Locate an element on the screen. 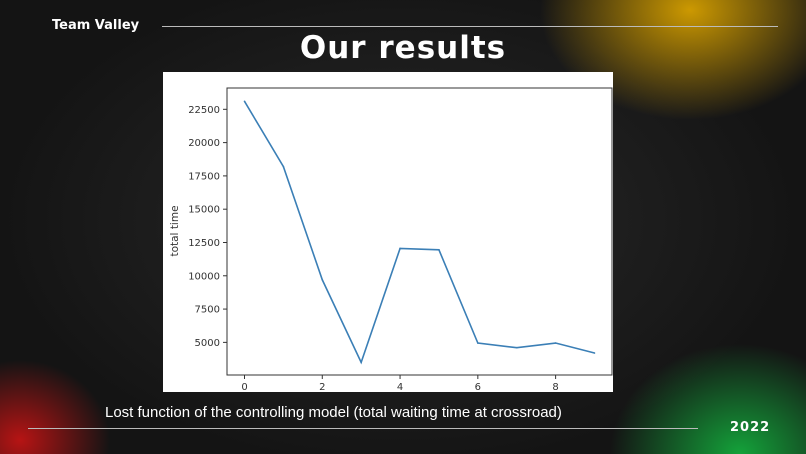 The image size is (806, 454). y-tick-label: 12500 is located at coordinates (204, 243).